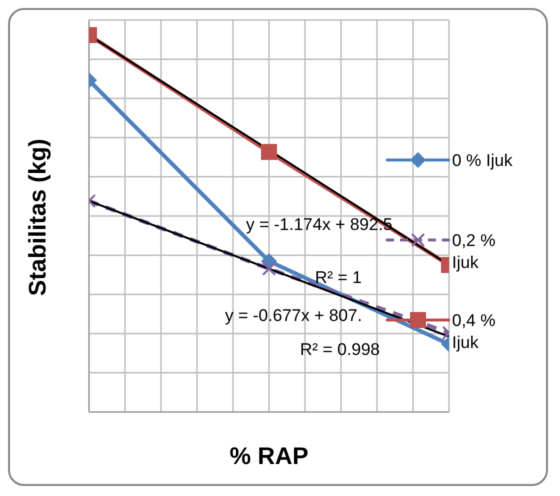  Describe the element at coordinates (338, 278) in the screenshot. I see `annotation: R² = 1` at that location.